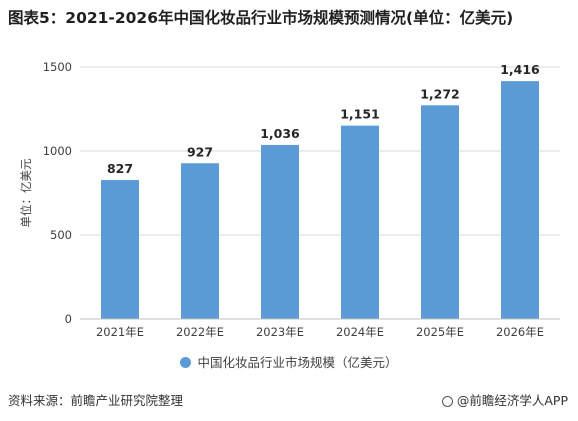 This screenshot has width=578, height=421. Describe the element at coordinates (57, 67) in the screenshot. I see `y-tick-label: 1500` at that location.